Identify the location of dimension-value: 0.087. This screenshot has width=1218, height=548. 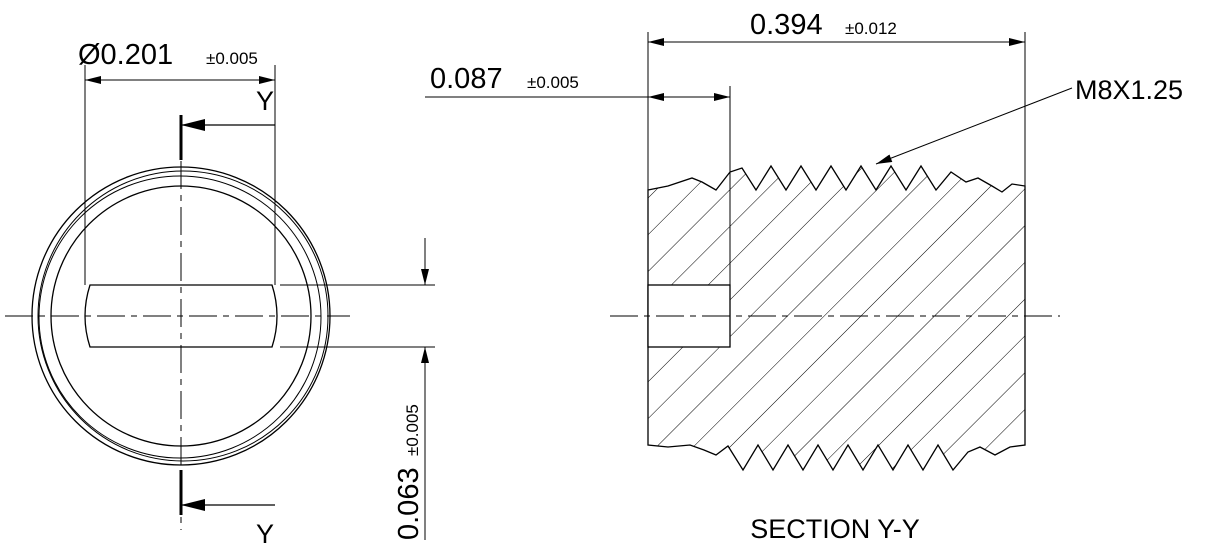
(466, 79).